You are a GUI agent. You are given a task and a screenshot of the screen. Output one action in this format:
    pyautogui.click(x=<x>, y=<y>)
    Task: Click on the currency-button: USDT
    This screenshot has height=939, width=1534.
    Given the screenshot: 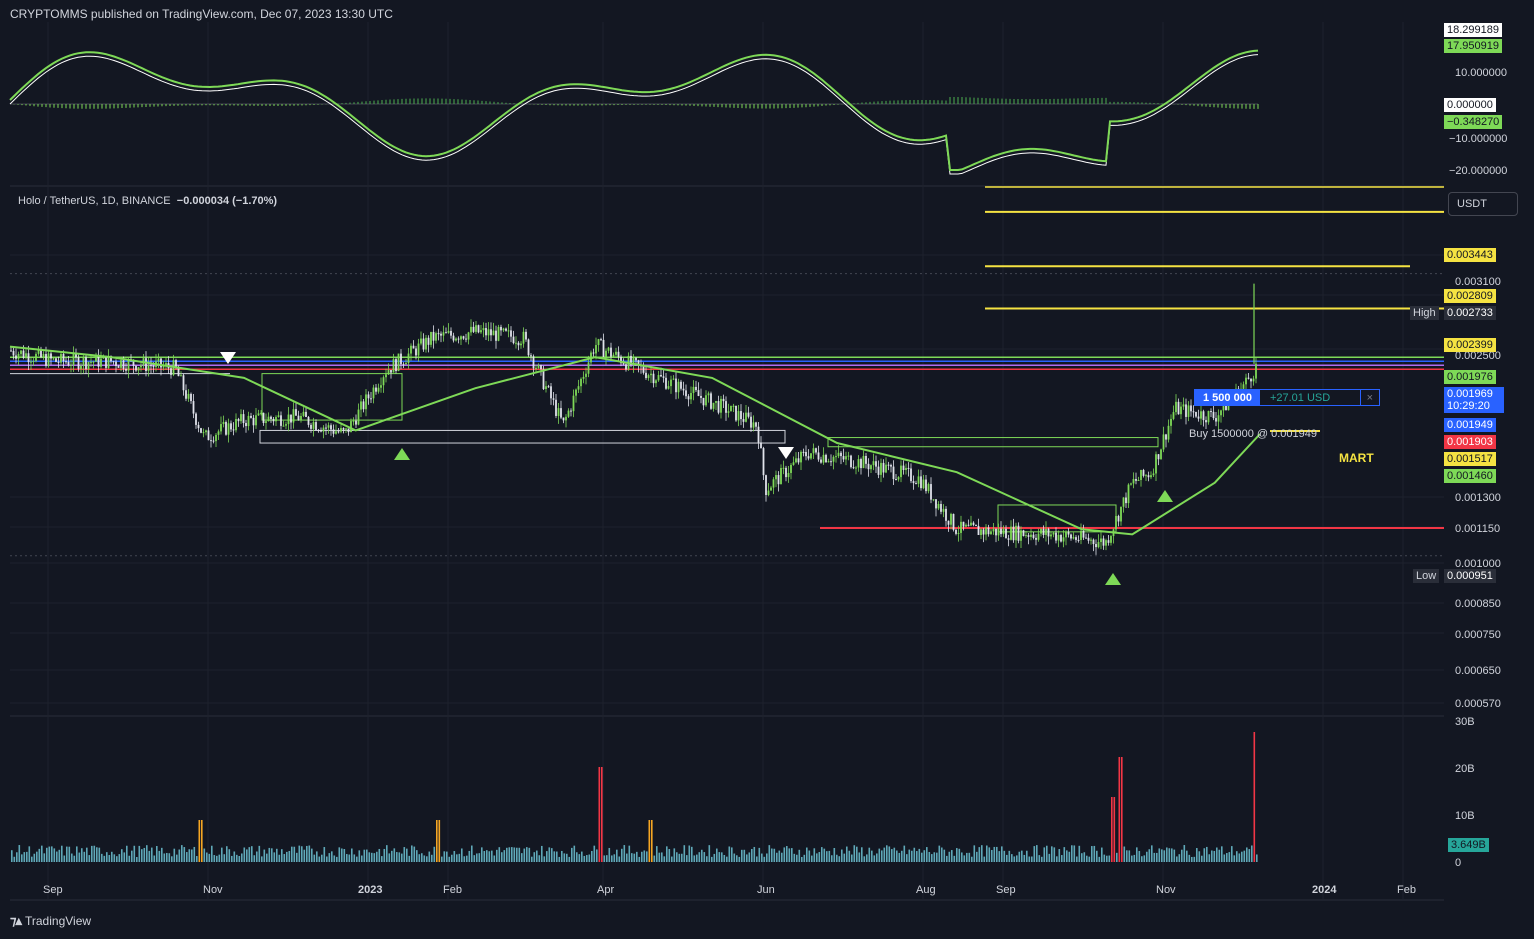 What is the action you would take?
    pyautogui.click(x=1483, y=204)
    